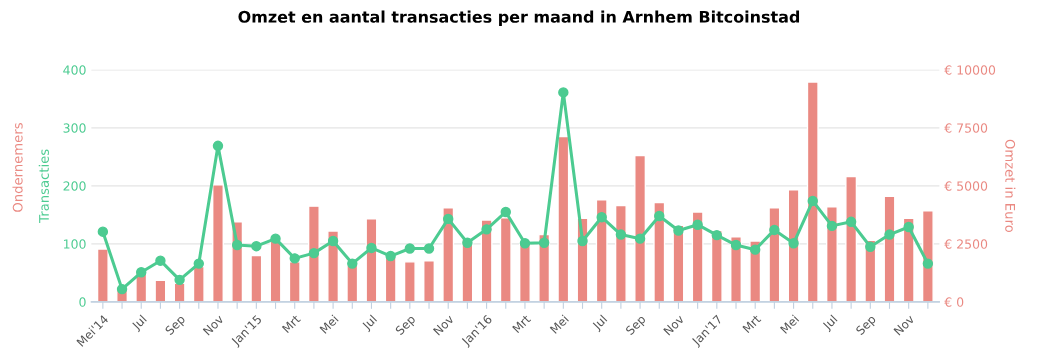  I want to click on y2-tick-label: € 5000, so click(966, 186).